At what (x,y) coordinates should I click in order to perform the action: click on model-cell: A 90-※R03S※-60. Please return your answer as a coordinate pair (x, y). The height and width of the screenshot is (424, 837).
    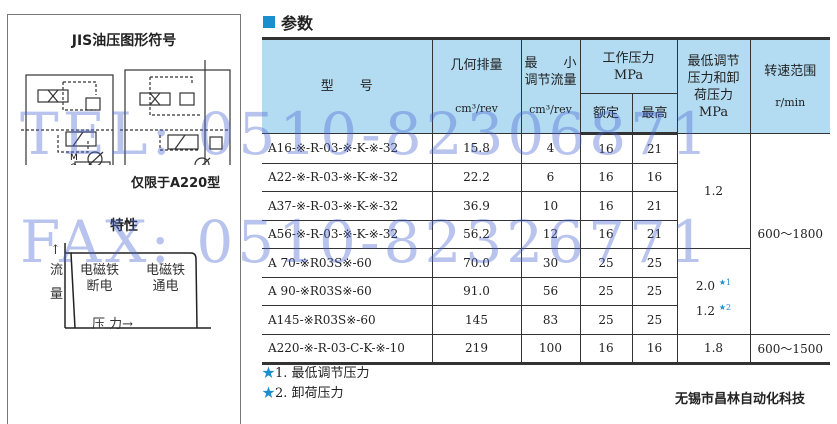
    Looking at the image, I should click on (347, 291).